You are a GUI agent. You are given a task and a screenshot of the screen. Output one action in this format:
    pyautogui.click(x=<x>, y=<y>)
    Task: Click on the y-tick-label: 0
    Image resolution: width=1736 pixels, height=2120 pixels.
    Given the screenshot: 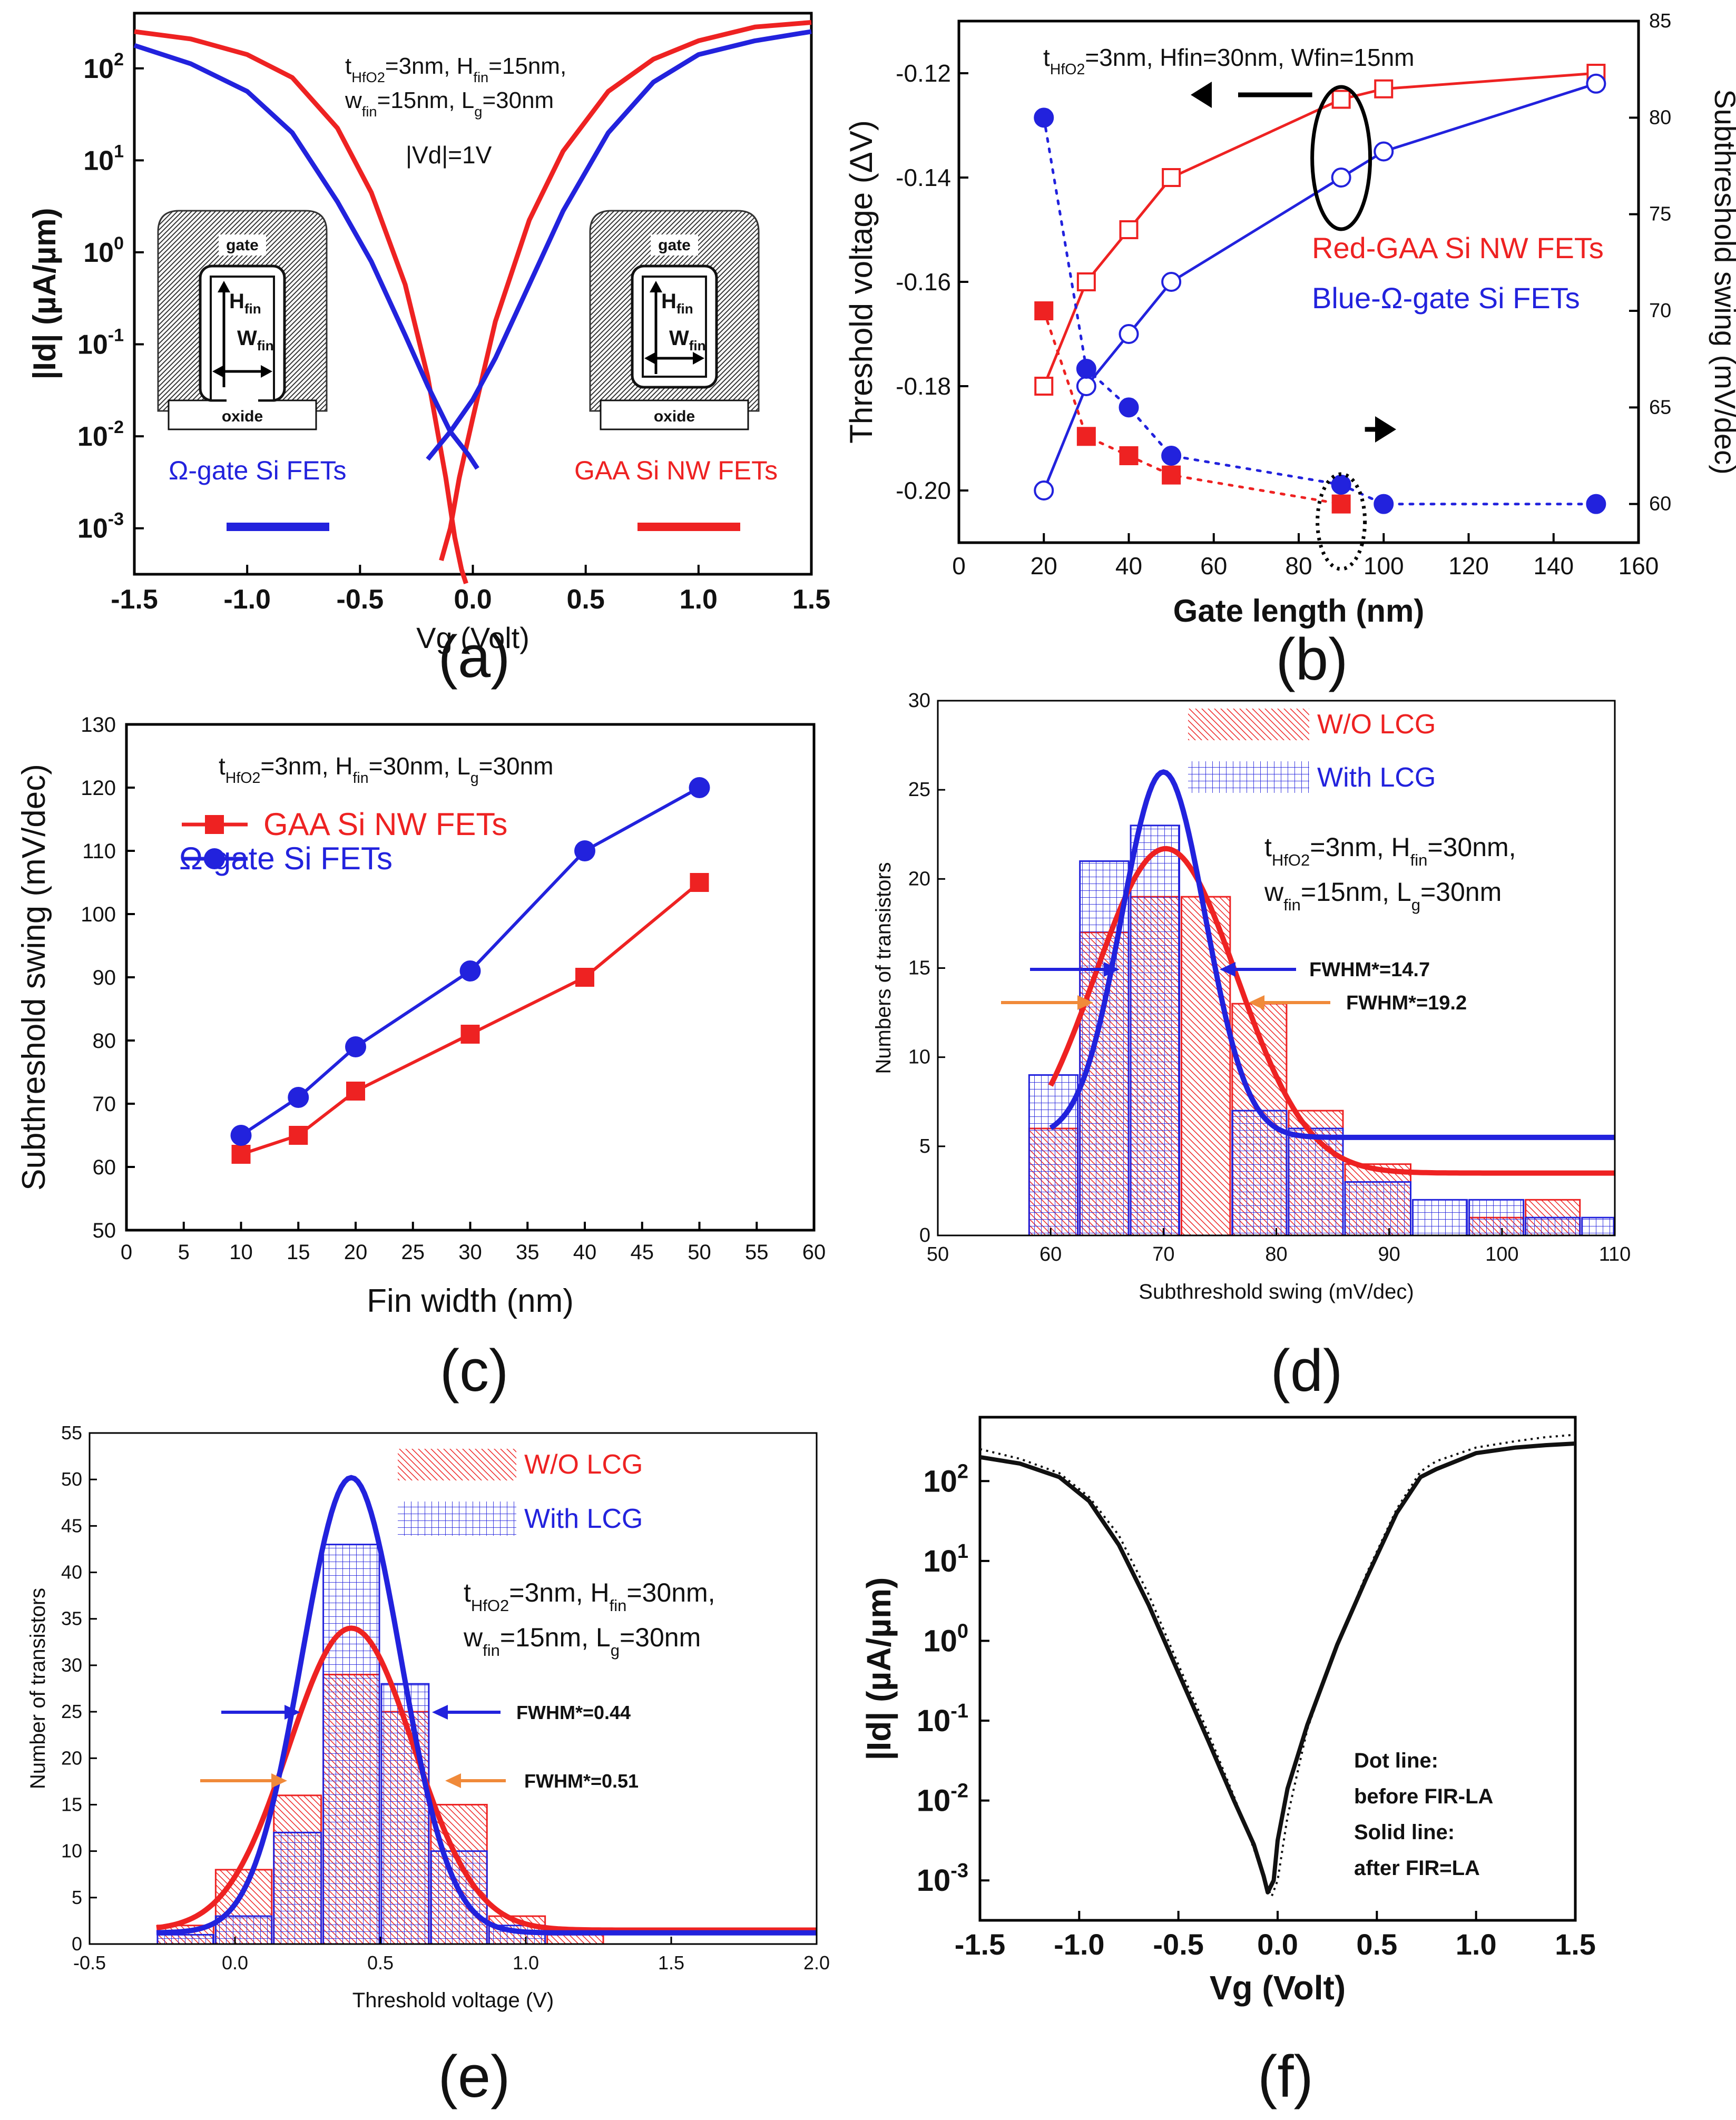 What is the action you would take?
    pyautogui.click(x=77, y=1944)
    